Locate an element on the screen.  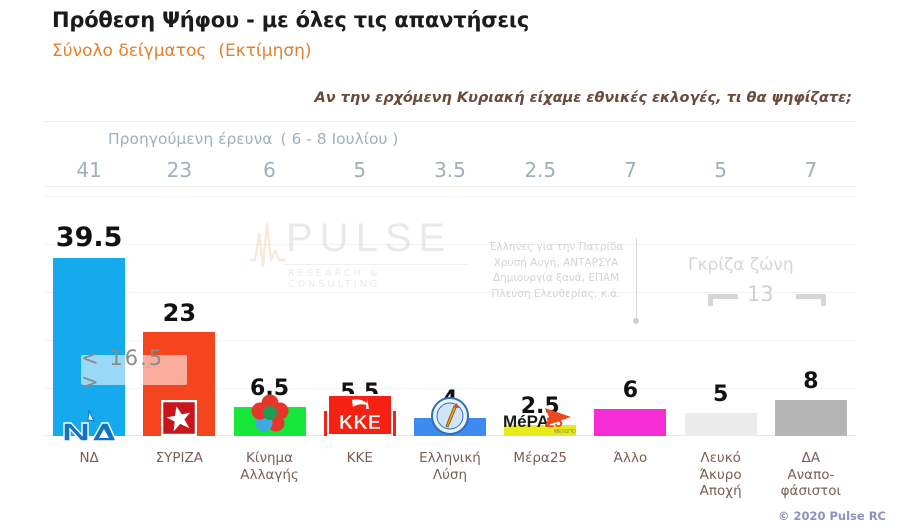
bar-value-label: 5 is located at coordinates (721, 395).